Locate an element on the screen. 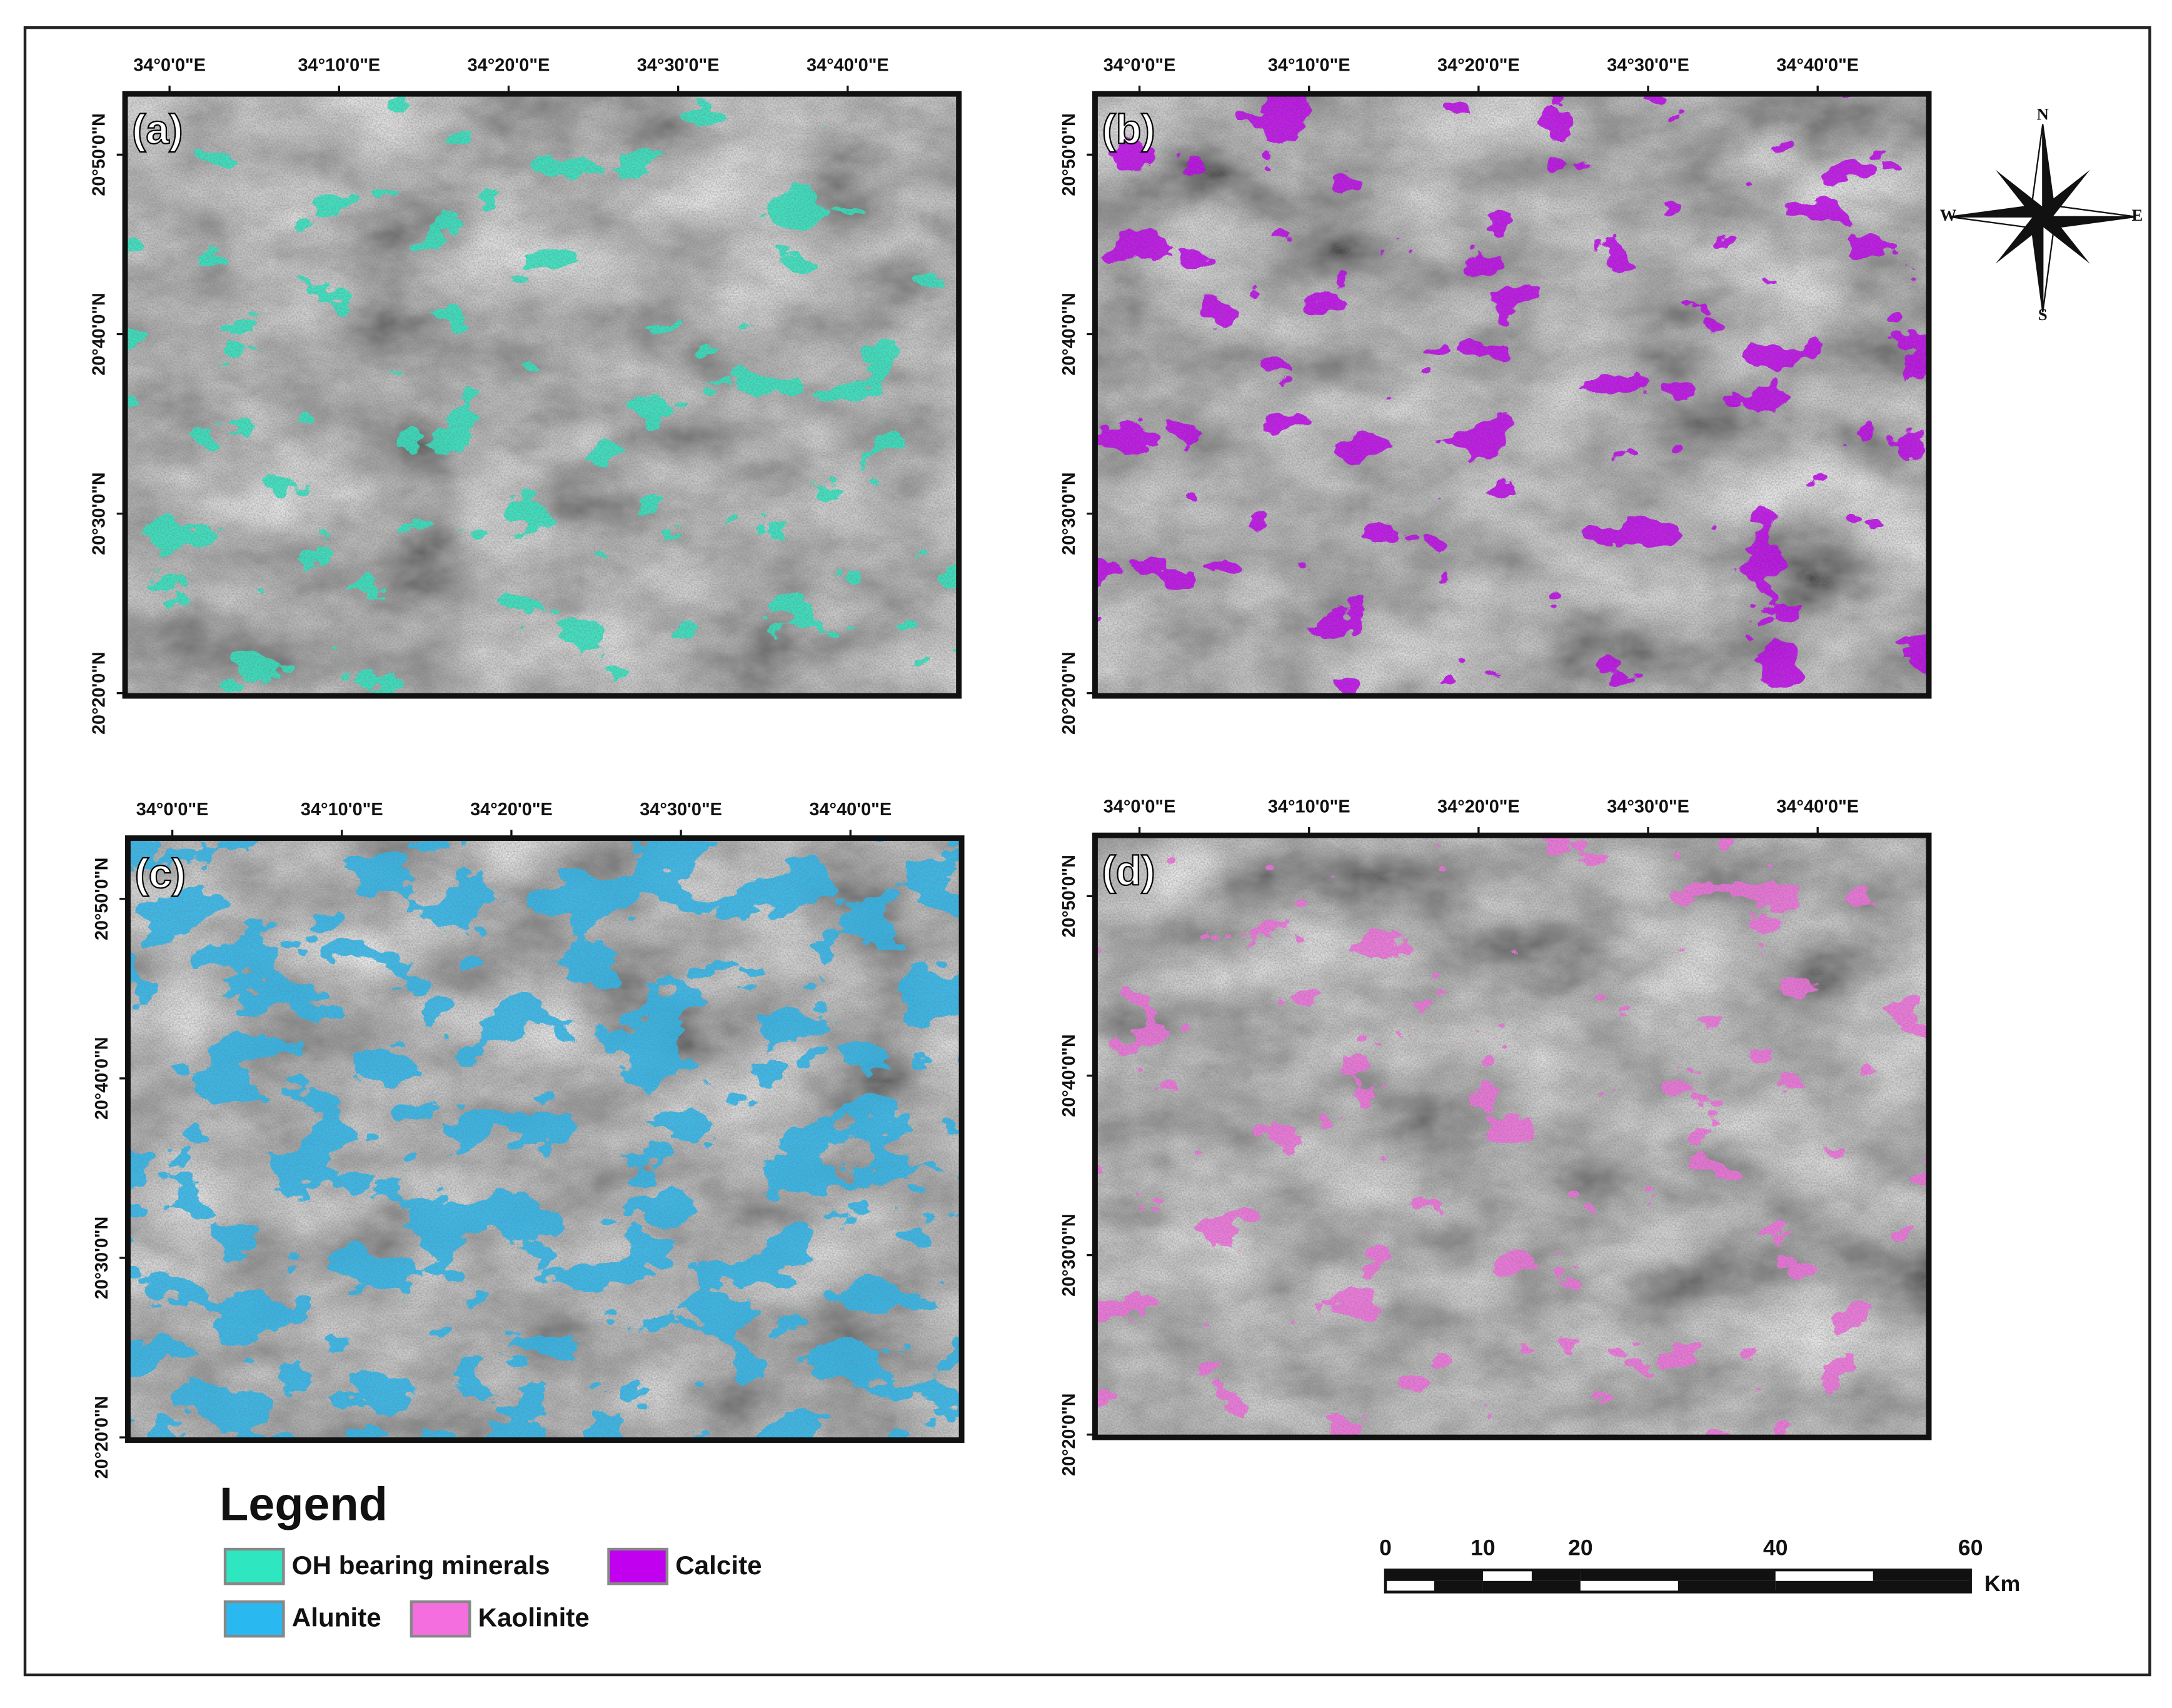 The height and width of the screenshot is (1708, 2172). compass-letter: E is located at coordinates (2137, 215).